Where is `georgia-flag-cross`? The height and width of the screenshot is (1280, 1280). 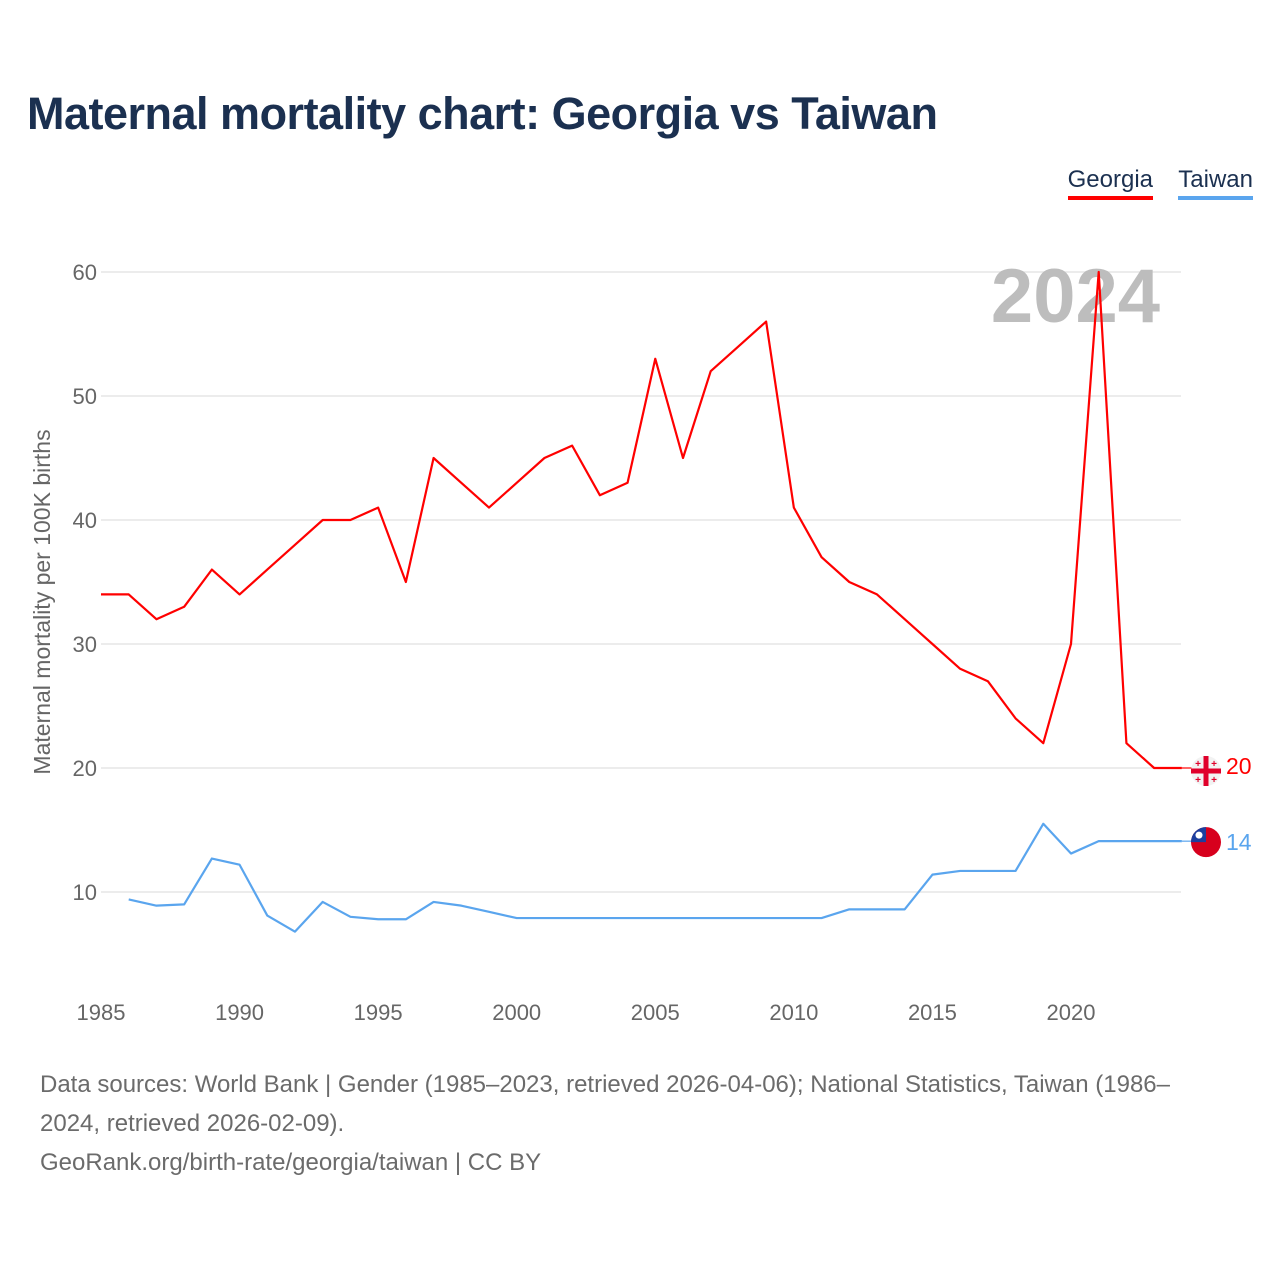 georgia-flag-cross is located at coordinates (1206, 771).